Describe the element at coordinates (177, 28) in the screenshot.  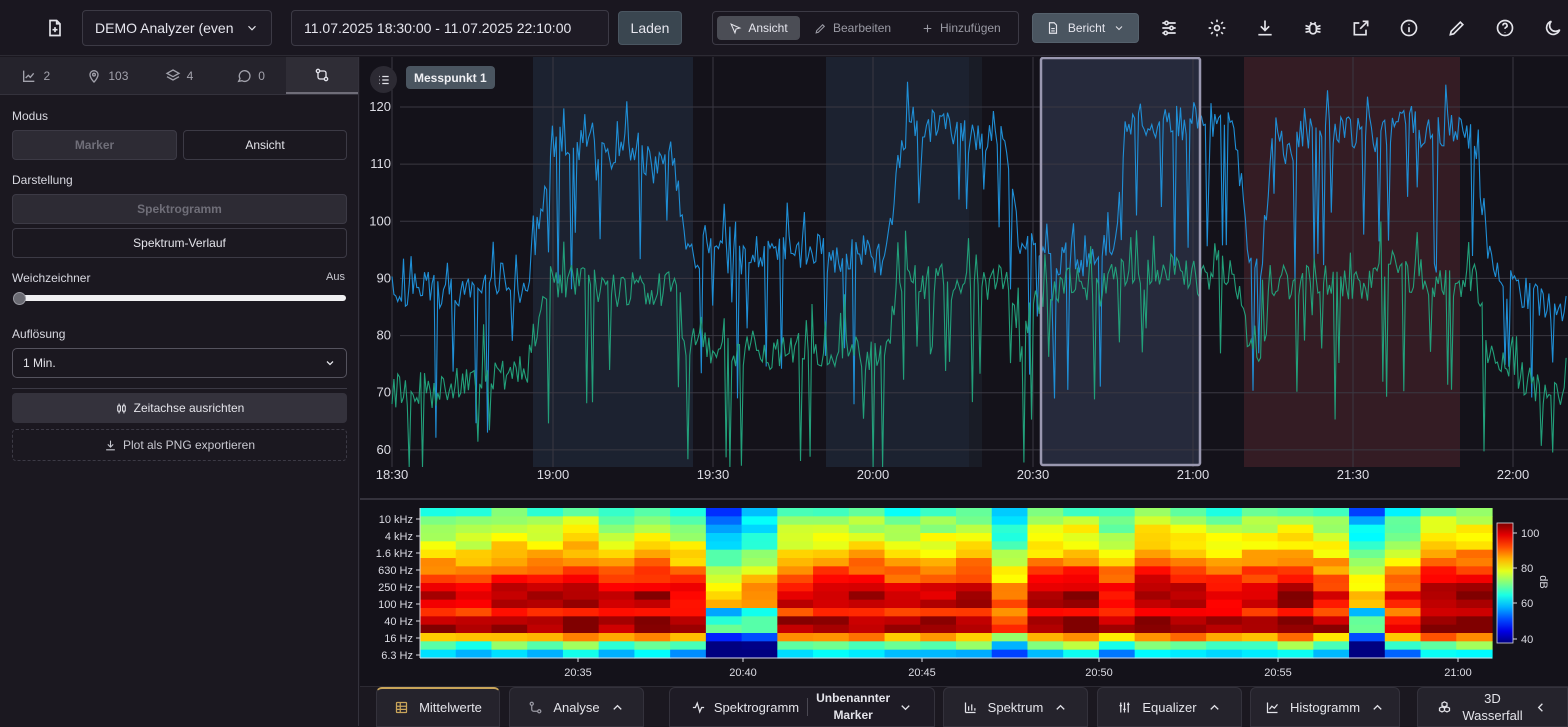
I see `analyzer-select: DEMO Analyzer (even` at that location.